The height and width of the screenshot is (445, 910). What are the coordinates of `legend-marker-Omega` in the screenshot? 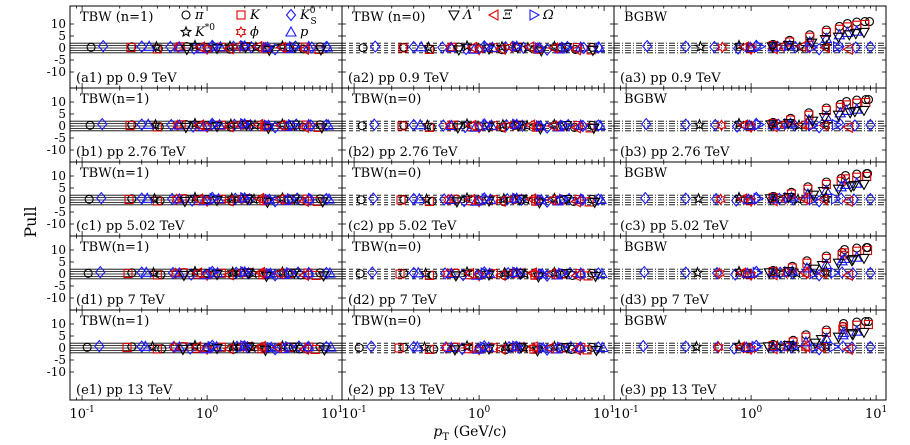 It's located at (535, 15).